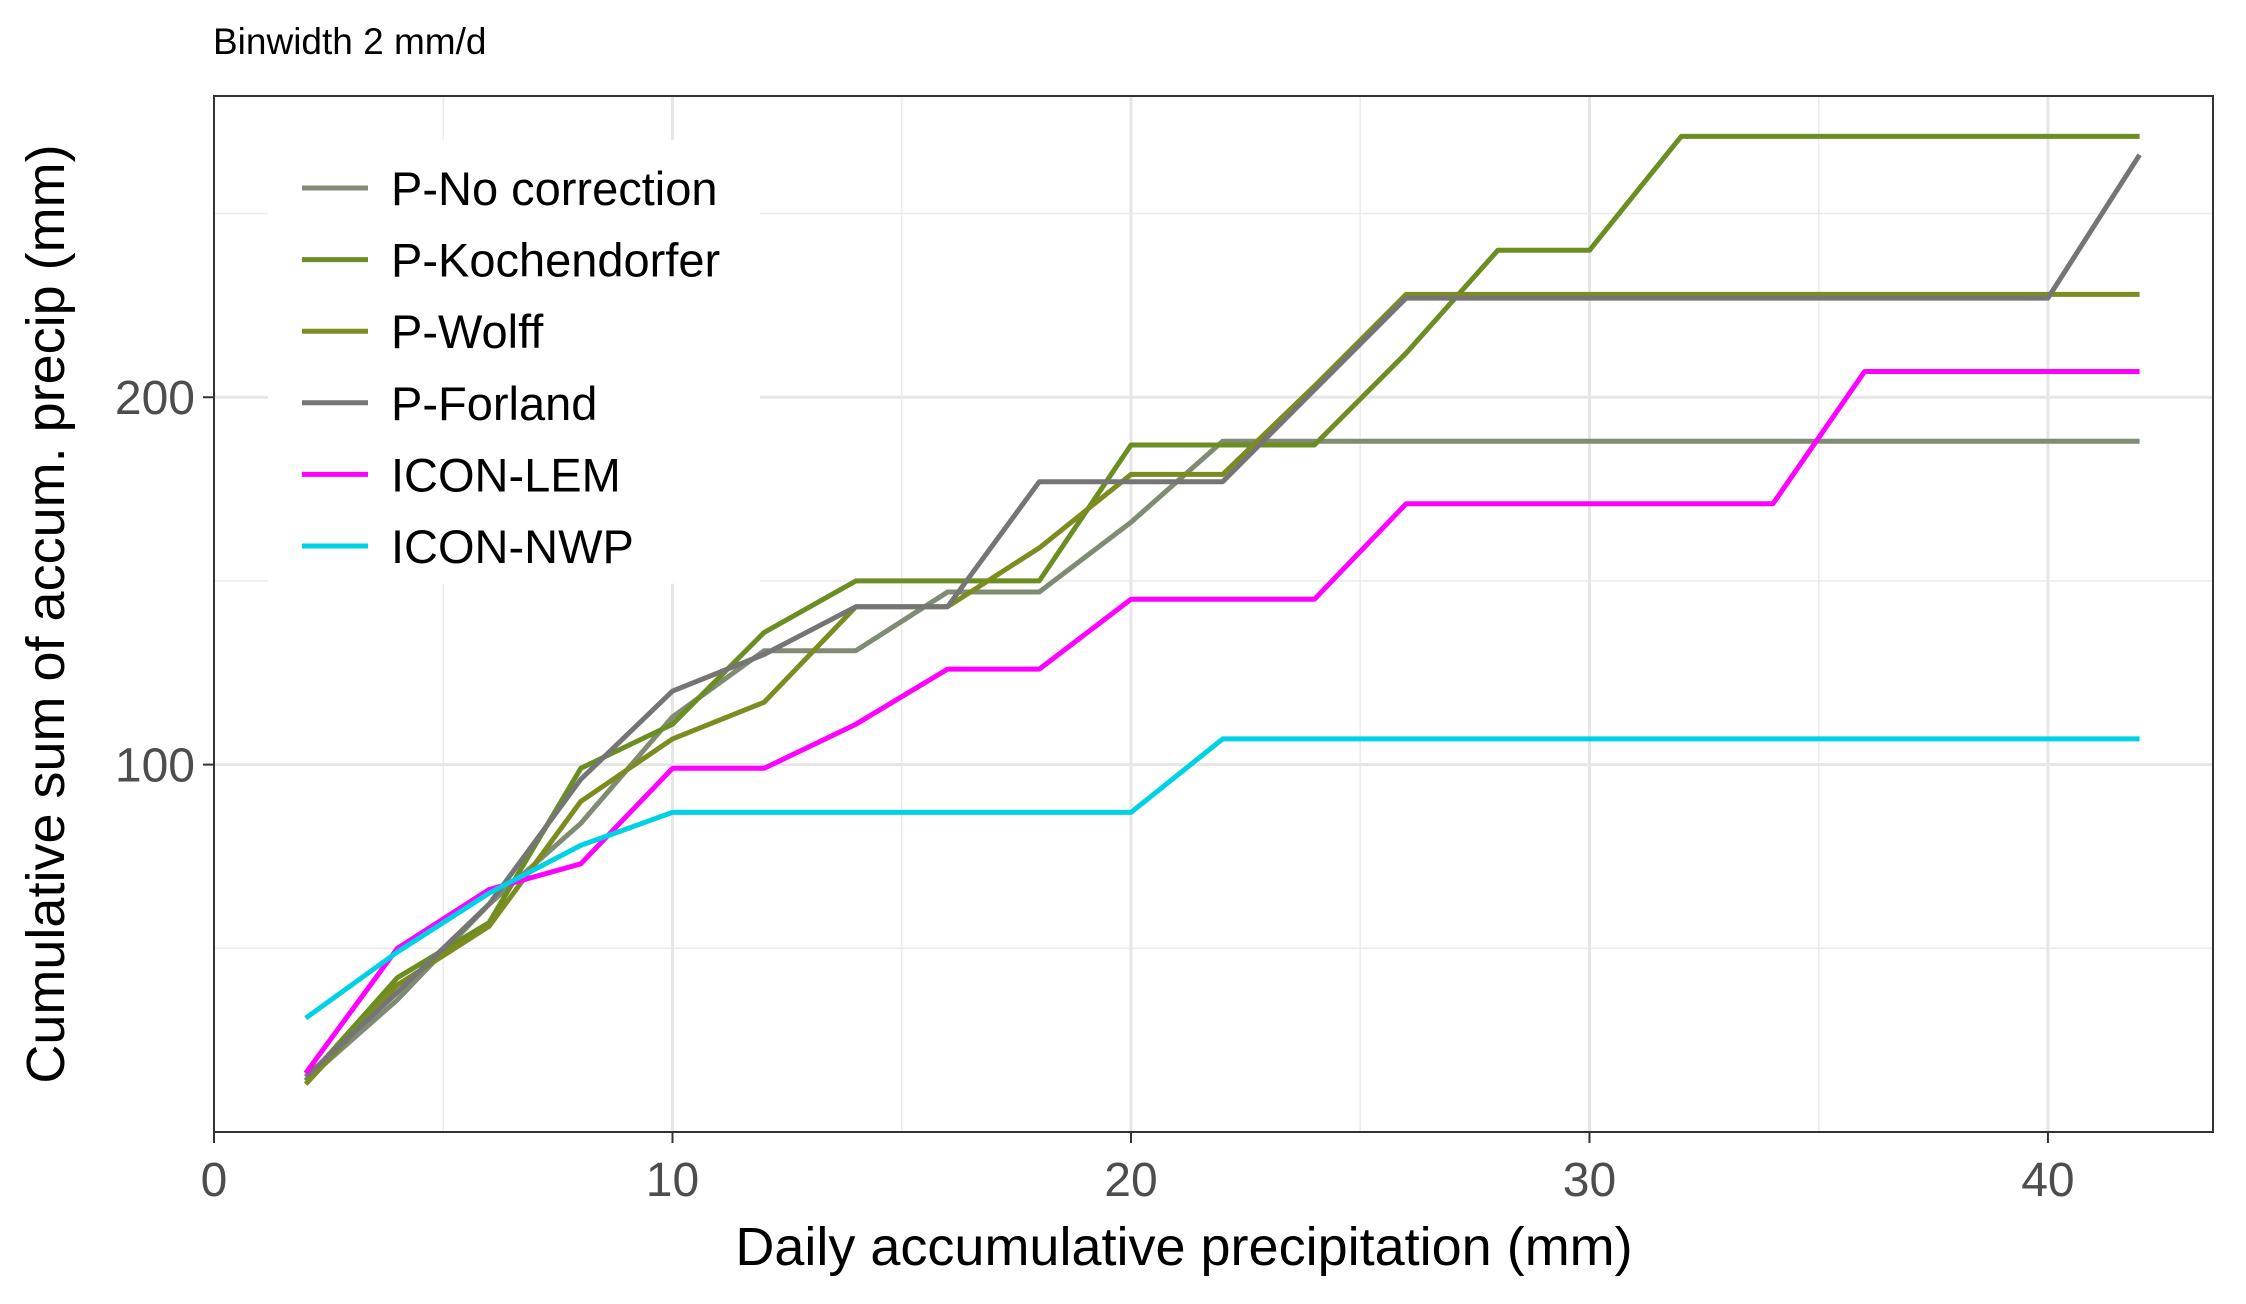  I want to click on legend-label-1: P-No correction, so click(554, 188).